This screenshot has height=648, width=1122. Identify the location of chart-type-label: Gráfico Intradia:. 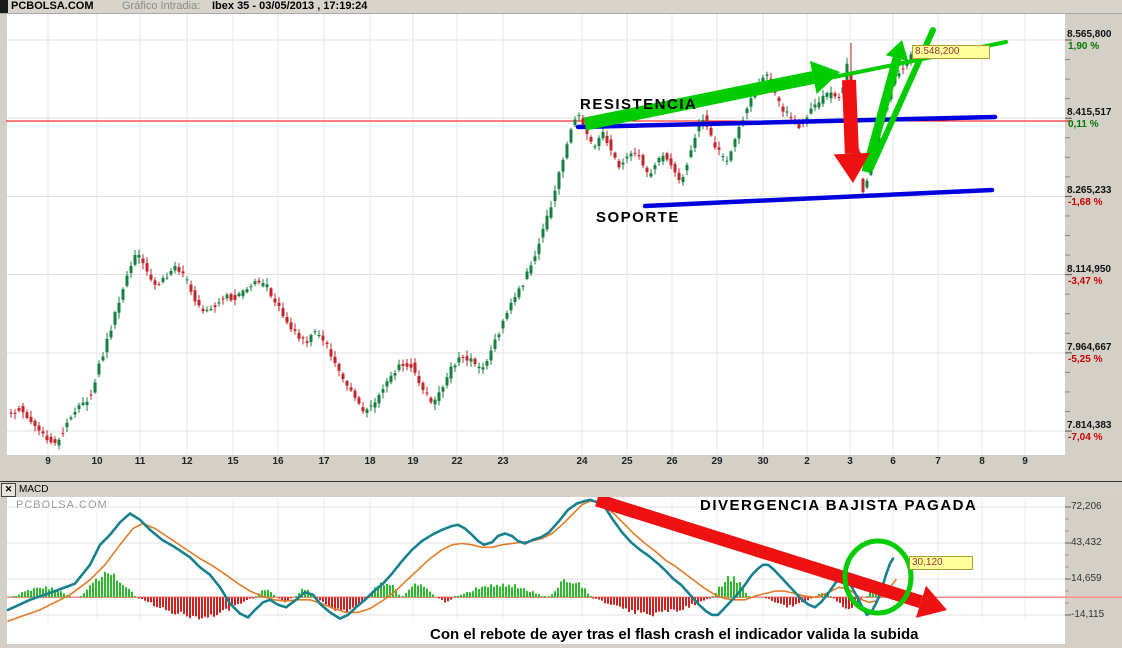
(161, 6).